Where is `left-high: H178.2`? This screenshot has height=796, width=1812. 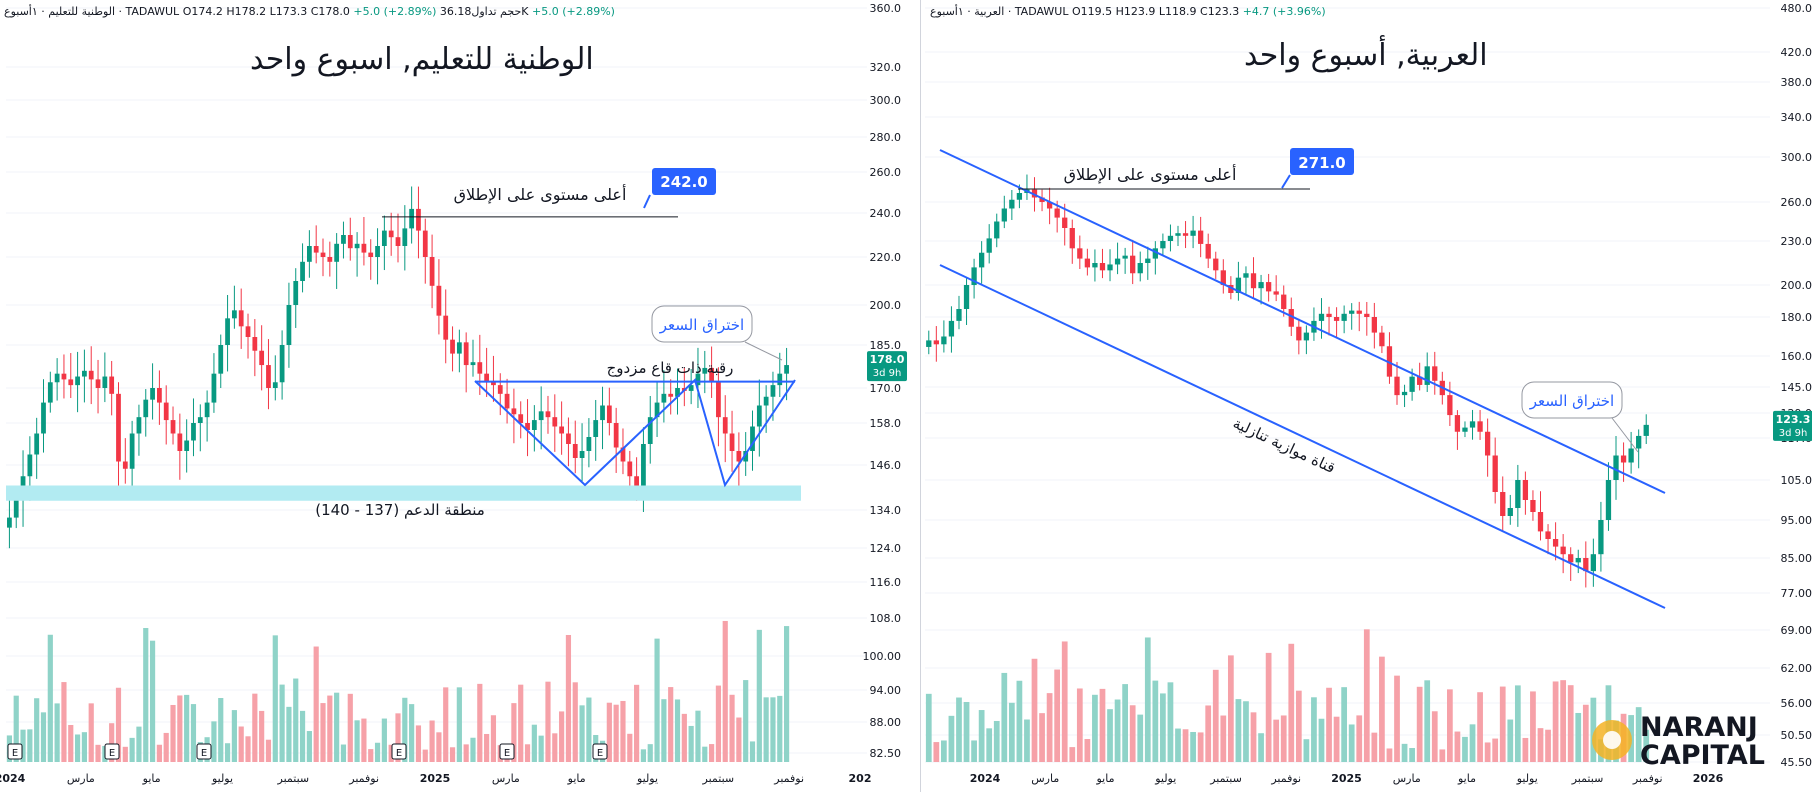 left-high: H178.2 is located at coordinates (246, 11).